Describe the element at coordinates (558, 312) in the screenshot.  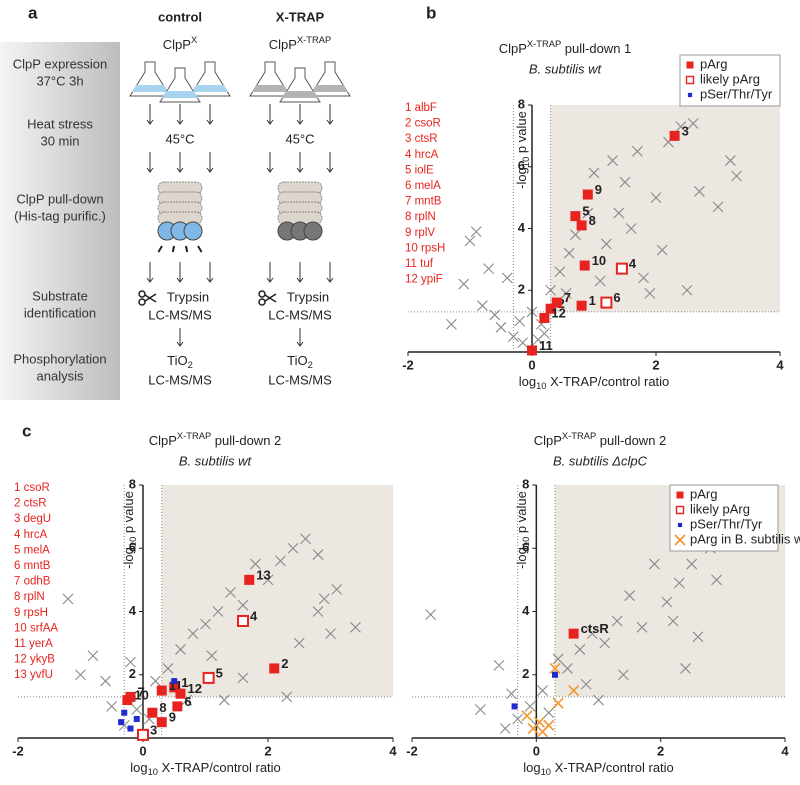
I see `point-label: 12` at that location.